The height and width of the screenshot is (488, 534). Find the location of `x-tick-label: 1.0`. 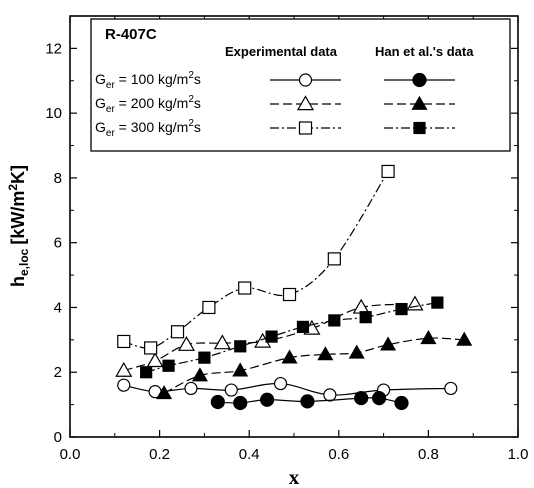

x-tick-label: 1.0 is located at coordinates (518, 454).